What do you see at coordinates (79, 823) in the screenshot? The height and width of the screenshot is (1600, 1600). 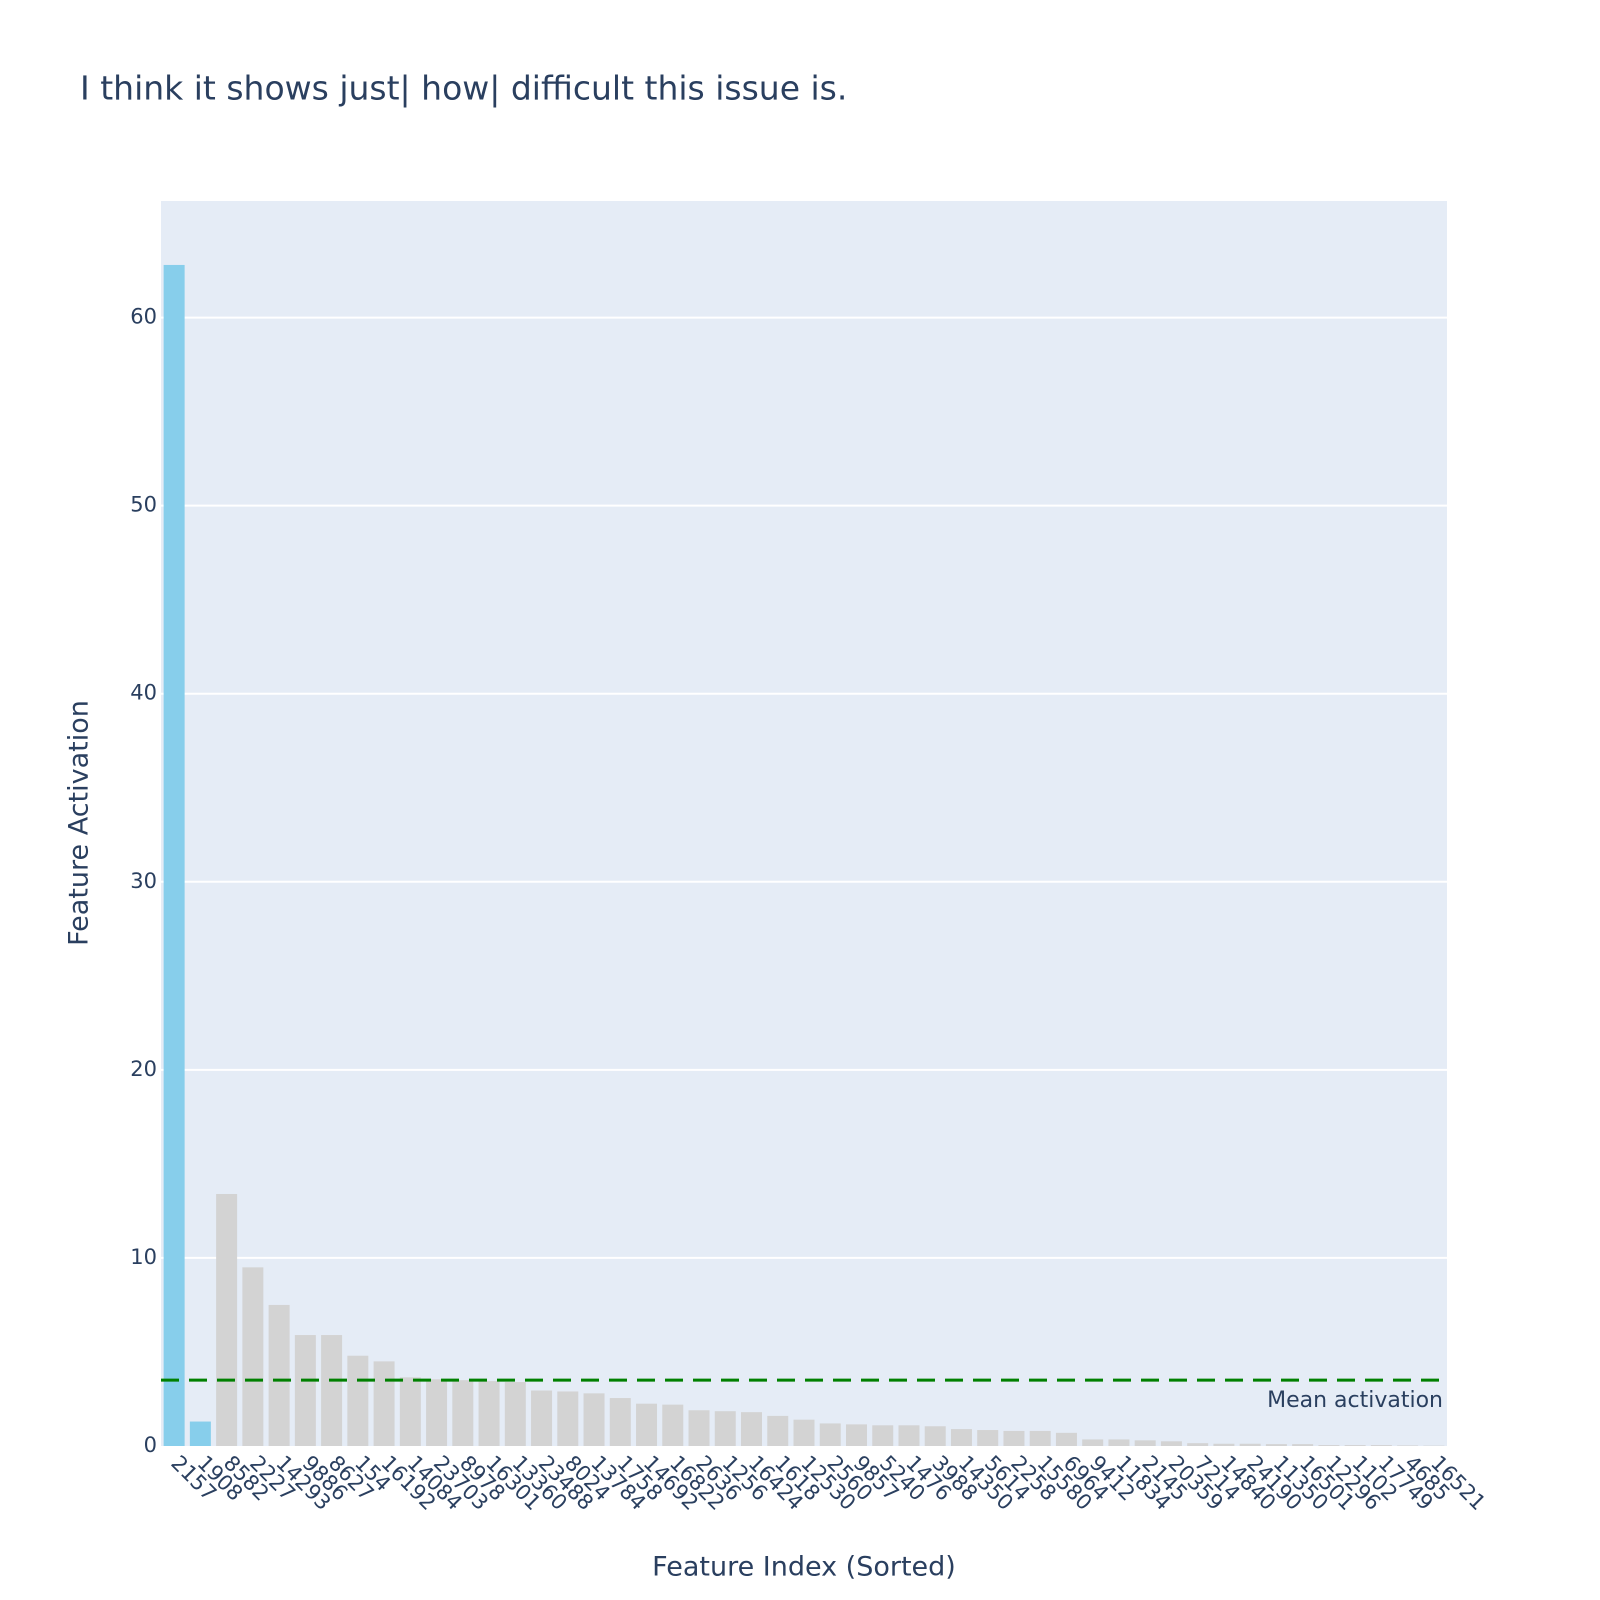 I see `y-axis-label: Feature Activation` at bounding box center [79, 823].